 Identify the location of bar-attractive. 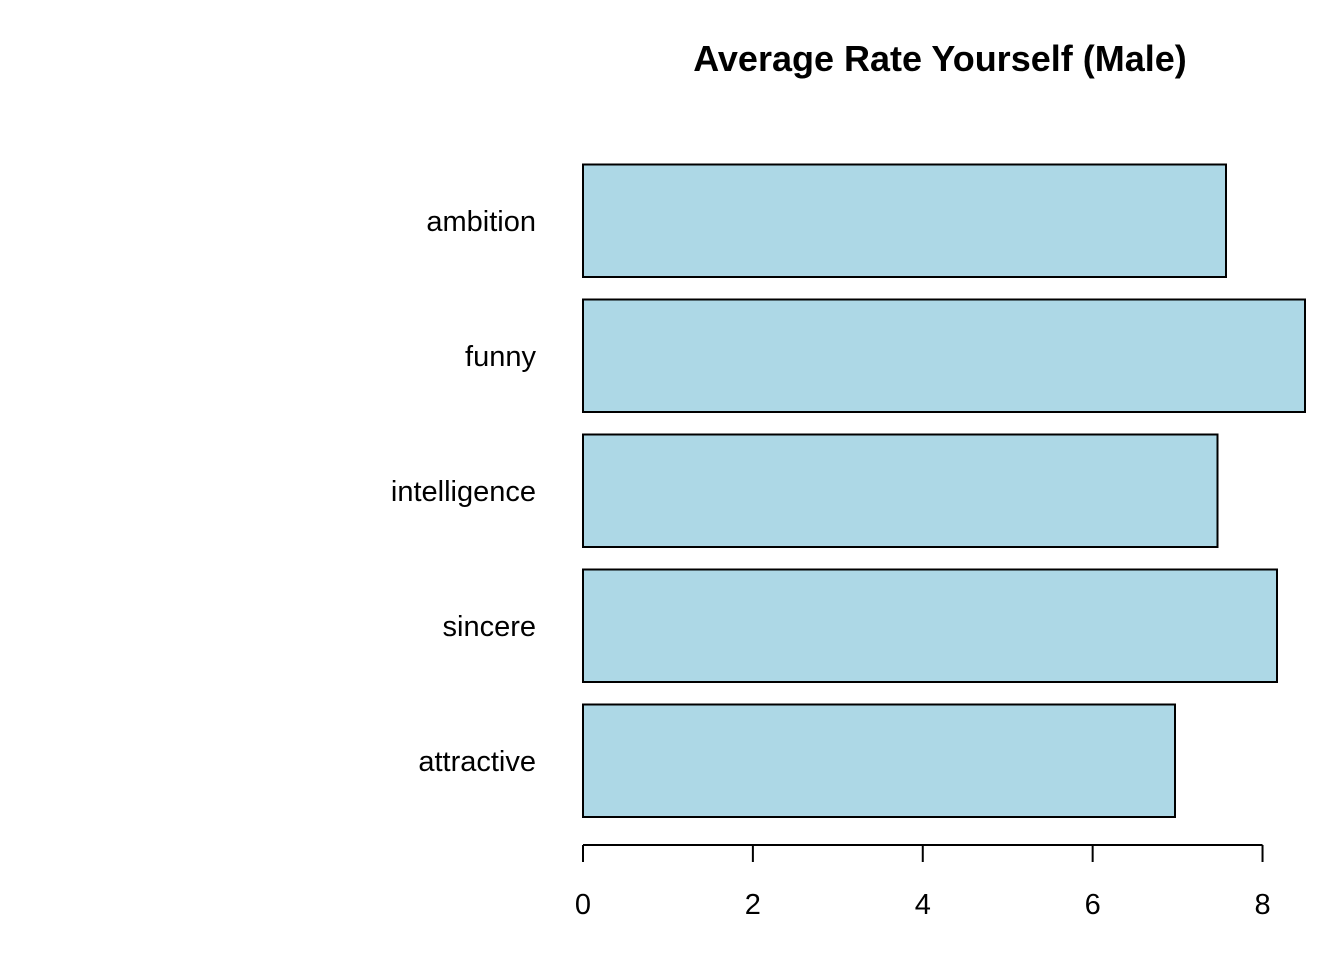
(879, 760).